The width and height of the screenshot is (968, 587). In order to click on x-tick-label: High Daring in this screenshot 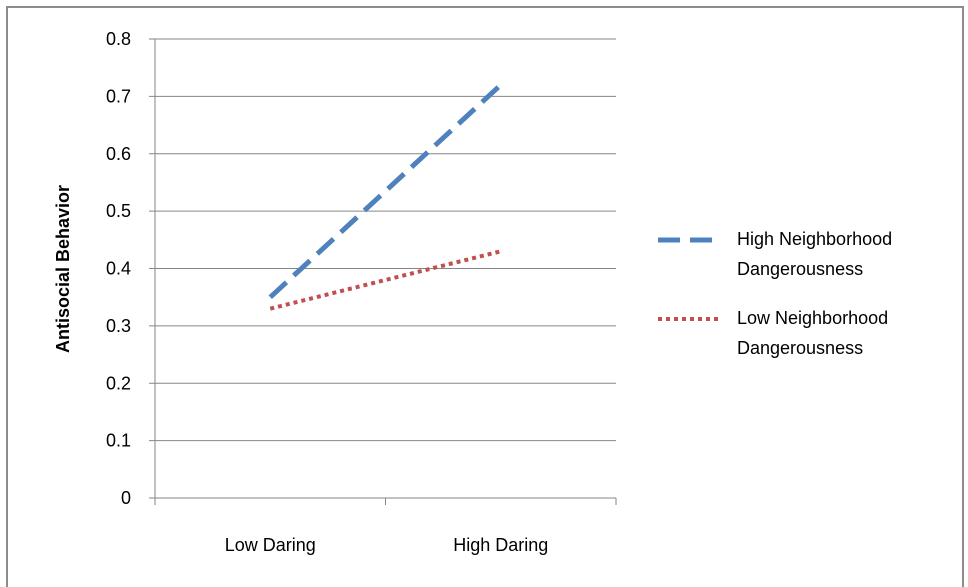, I will do `click(500, 545)`.